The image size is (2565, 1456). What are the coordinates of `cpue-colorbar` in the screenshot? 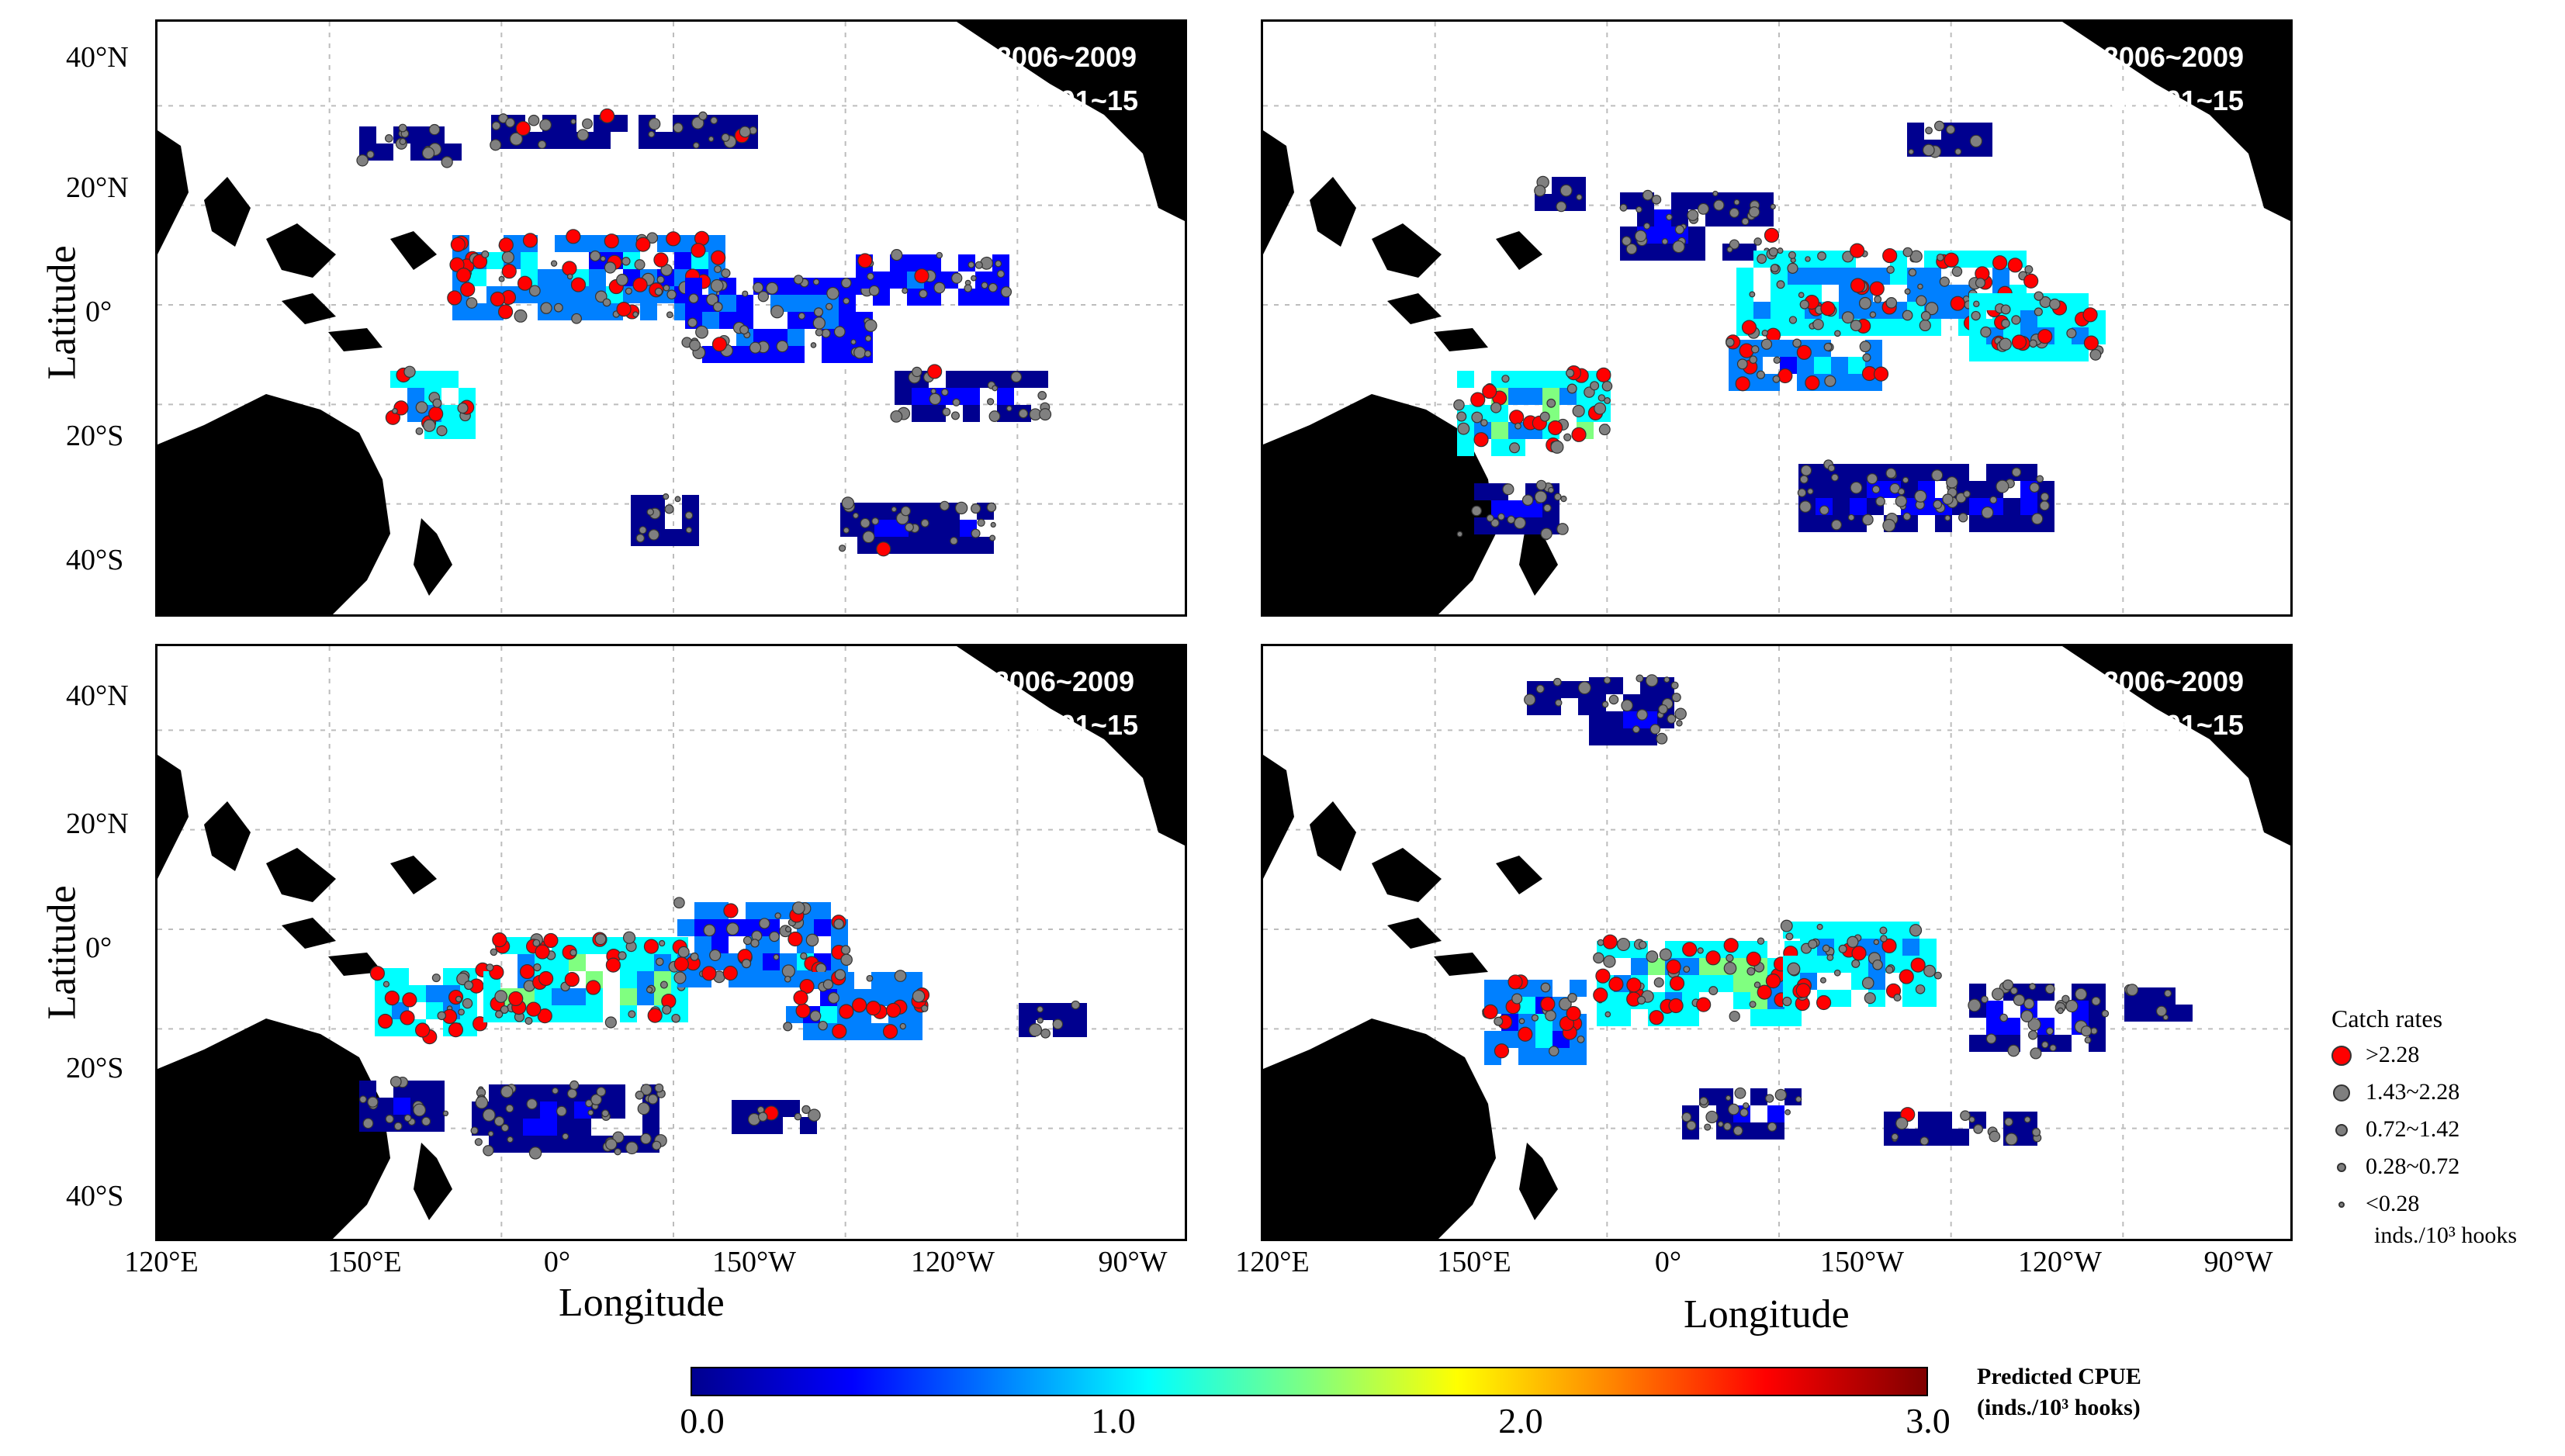 It's located at (1310, 1381).